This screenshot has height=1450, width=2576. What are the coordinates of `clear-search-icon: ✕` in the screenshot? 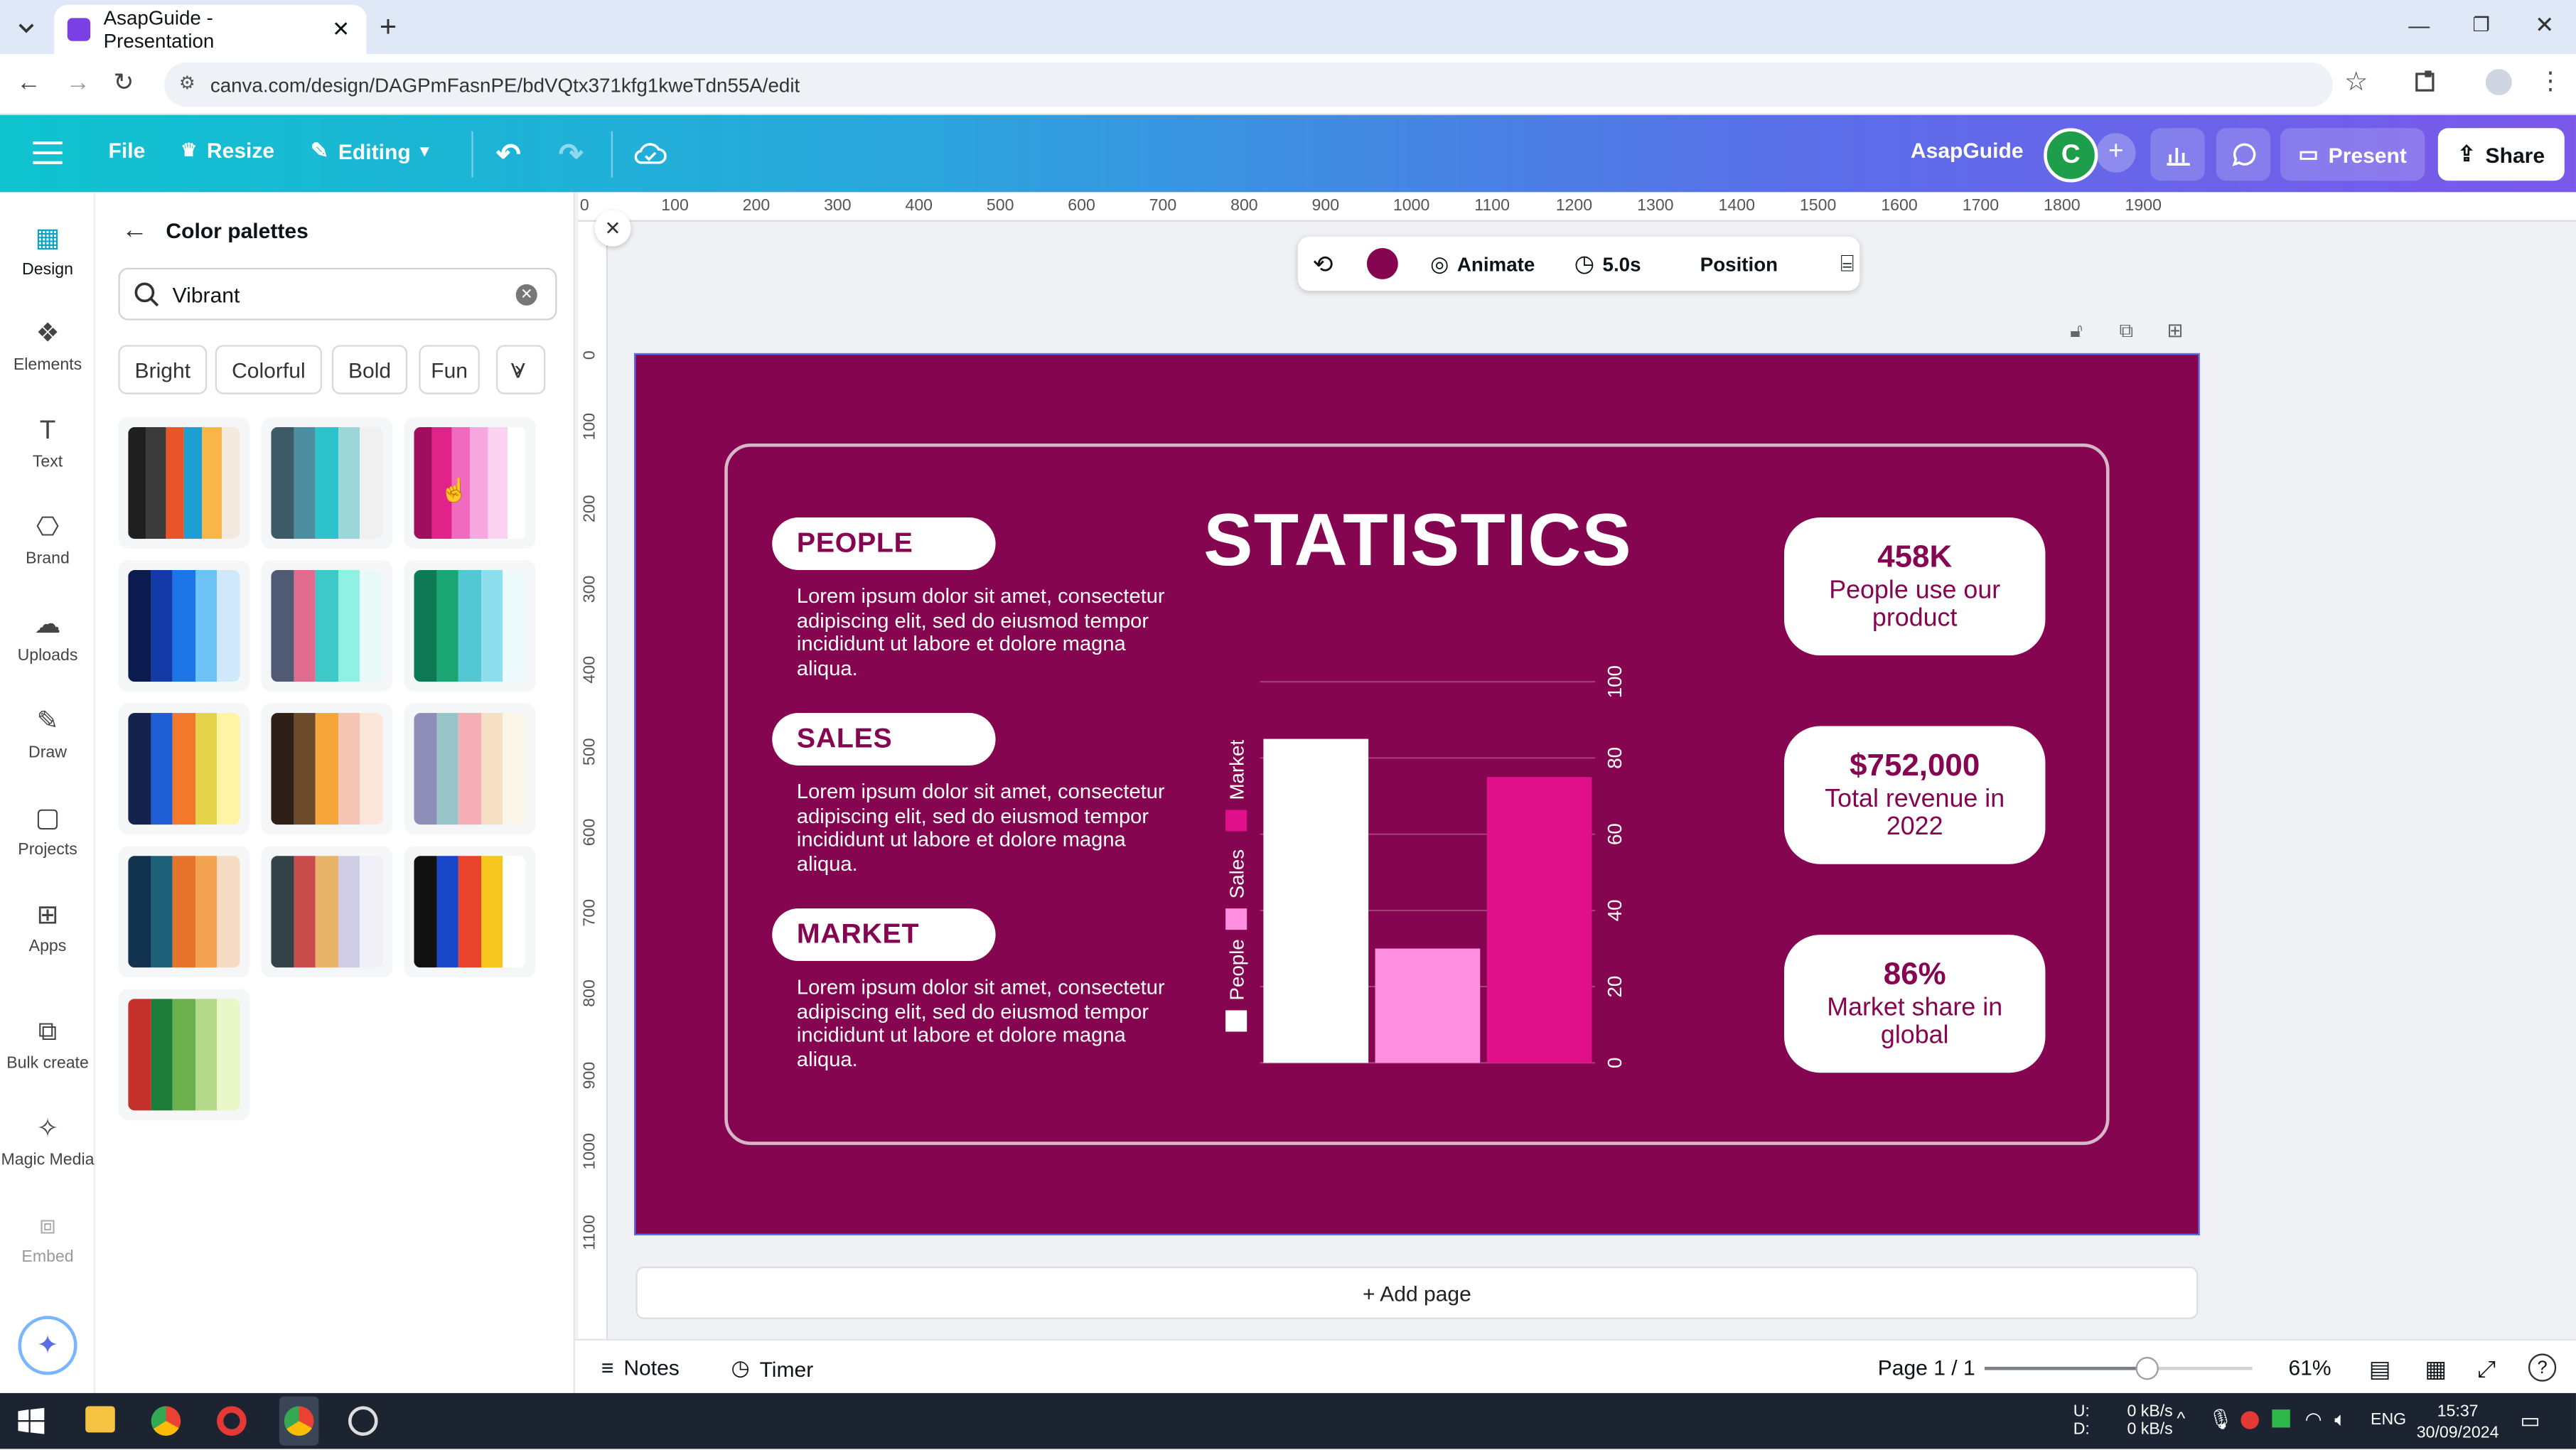 It's located at (526, 294).